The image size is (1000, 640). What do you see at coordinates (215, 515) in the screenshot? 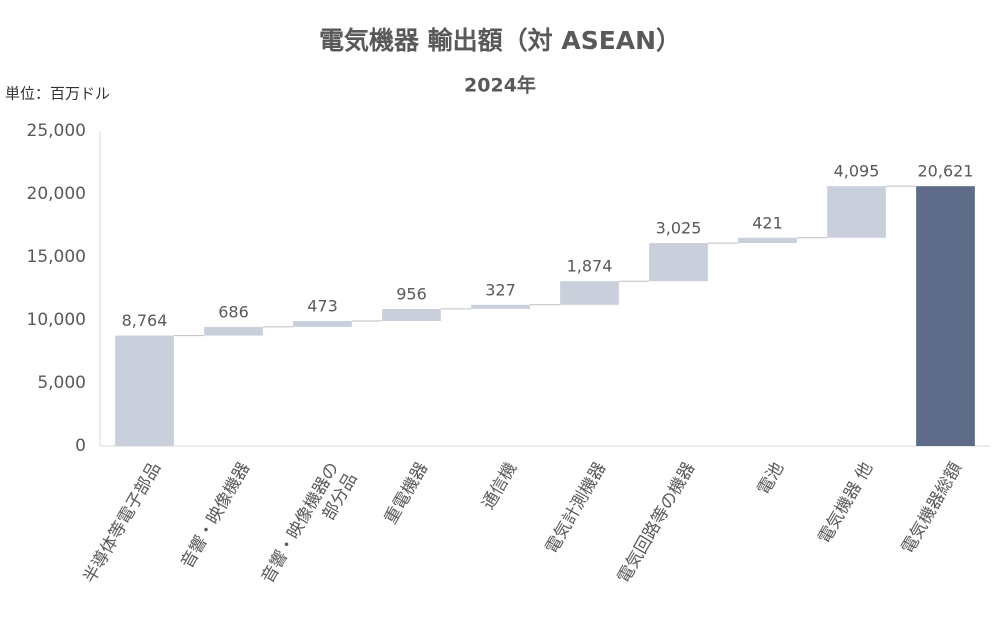
I see `x-tick-label: 音響・映像機器` at bounding box center [215, 515].